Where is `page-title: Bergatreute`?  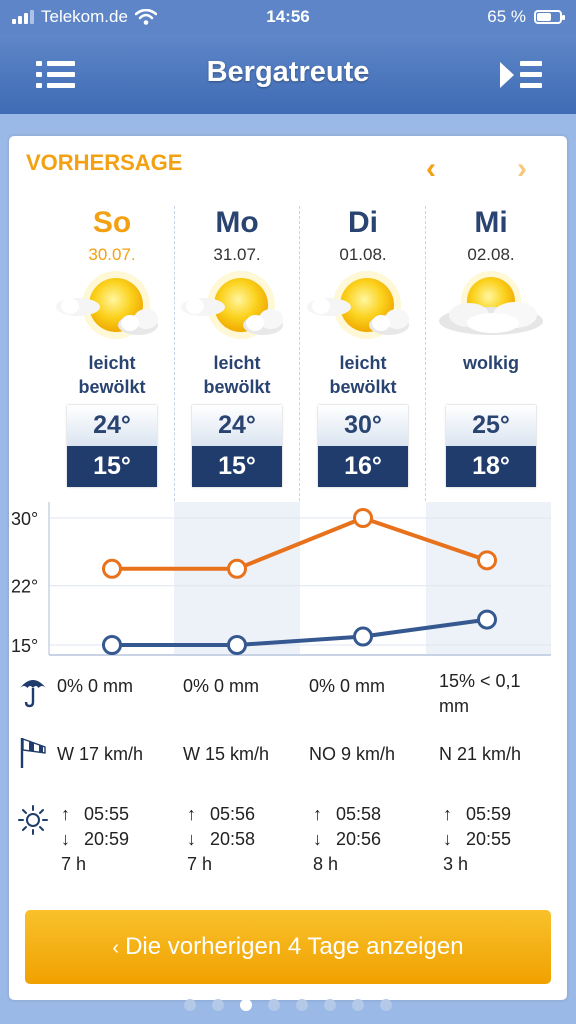
page-title: Bergatreute is located at coordinates (288, 72).